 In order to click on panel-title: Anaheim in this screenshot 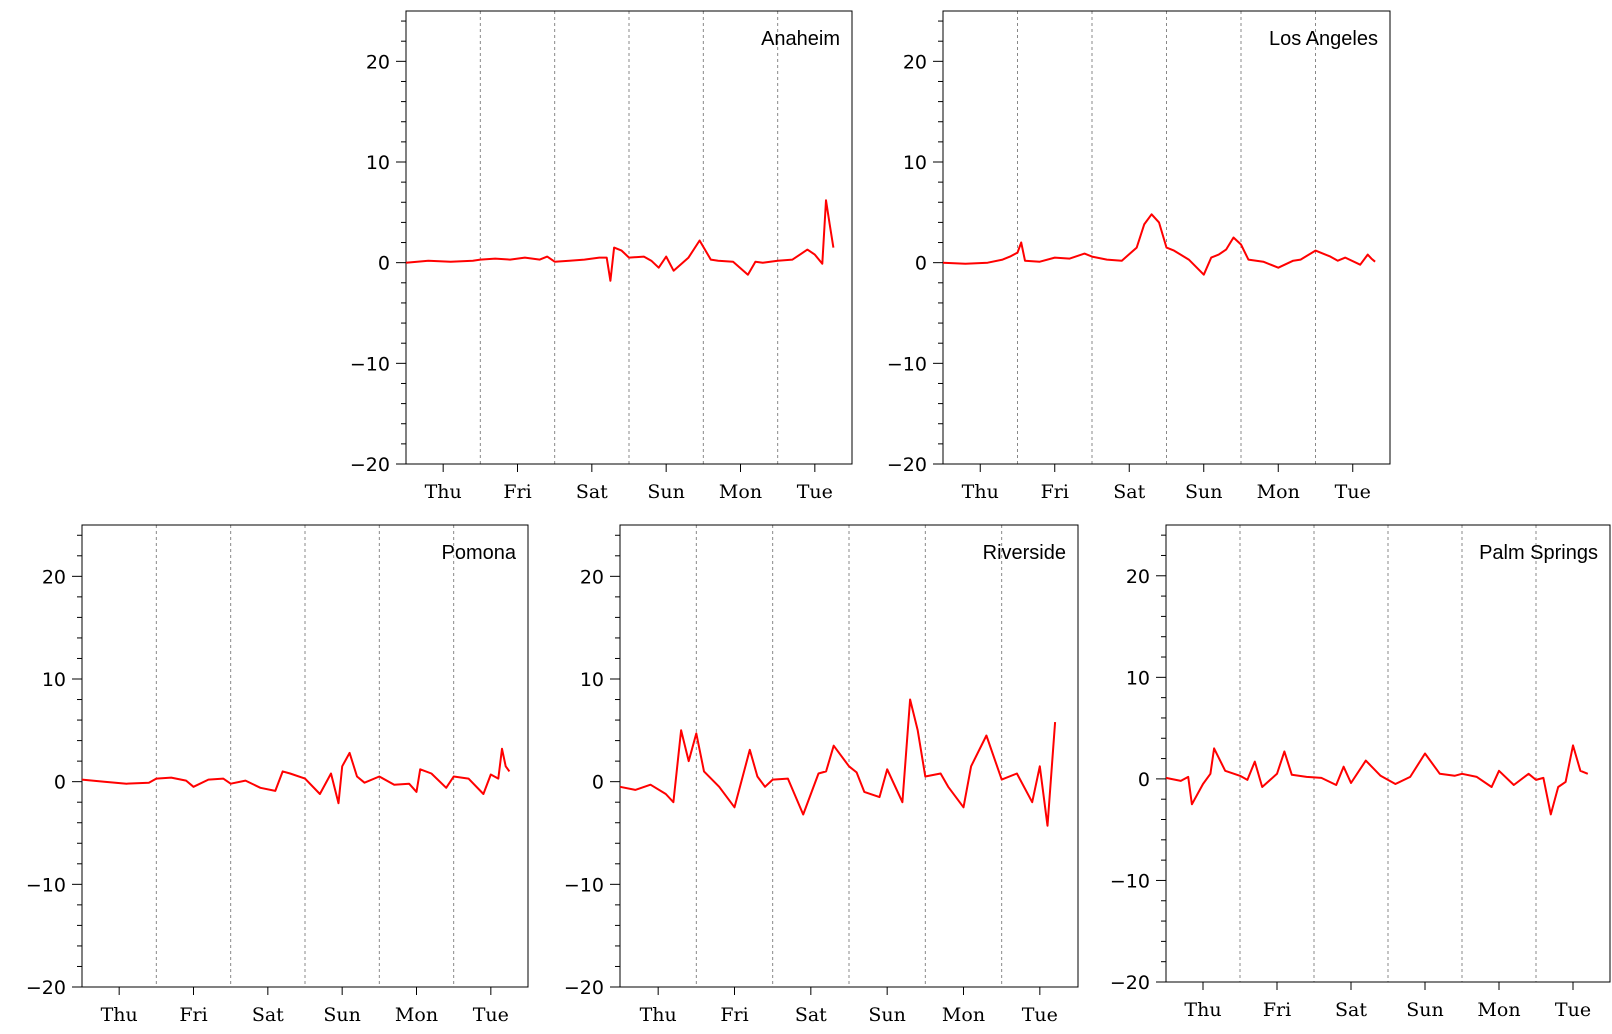, I will do `click(800, 39)`.